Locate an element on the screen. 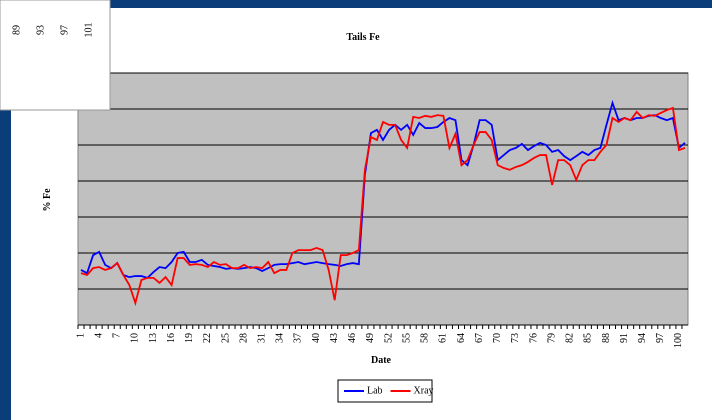  x-tick-label: 49 is located at coordinates (370, 338).